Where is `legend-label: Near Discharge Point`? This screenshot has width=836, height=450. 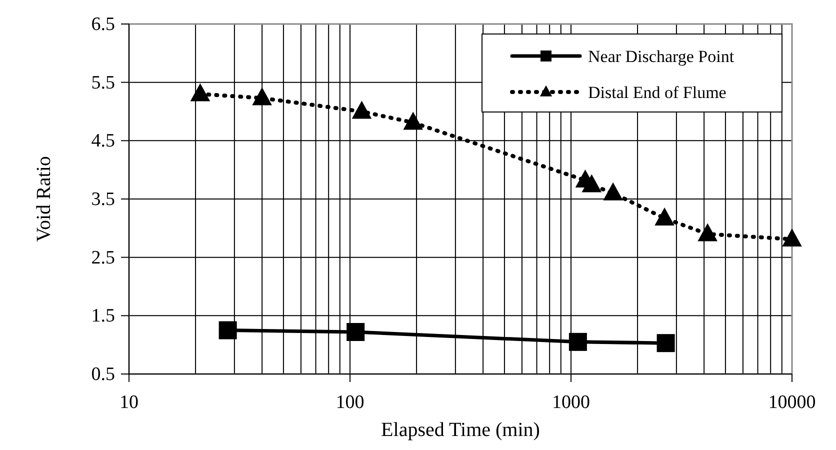 legend-label: Near Discharge Point is located at coordinates (661, 56).